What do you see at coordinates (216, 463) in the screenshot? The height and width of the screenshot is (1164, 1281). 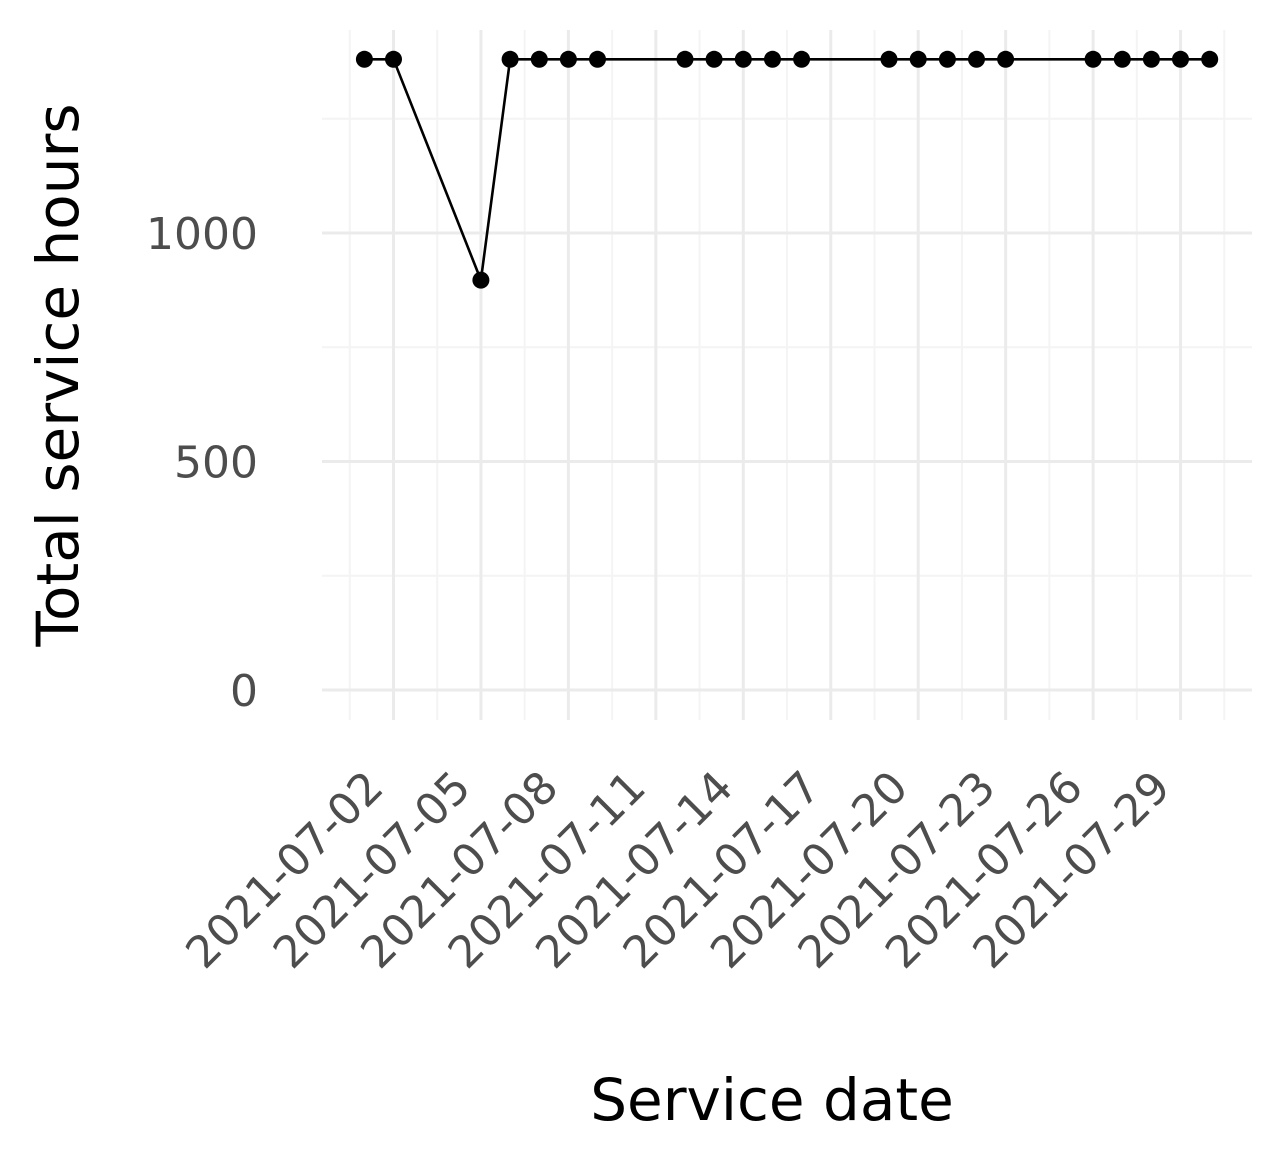 I see `y-tick-label: 500` at bounding box center [216, 463].